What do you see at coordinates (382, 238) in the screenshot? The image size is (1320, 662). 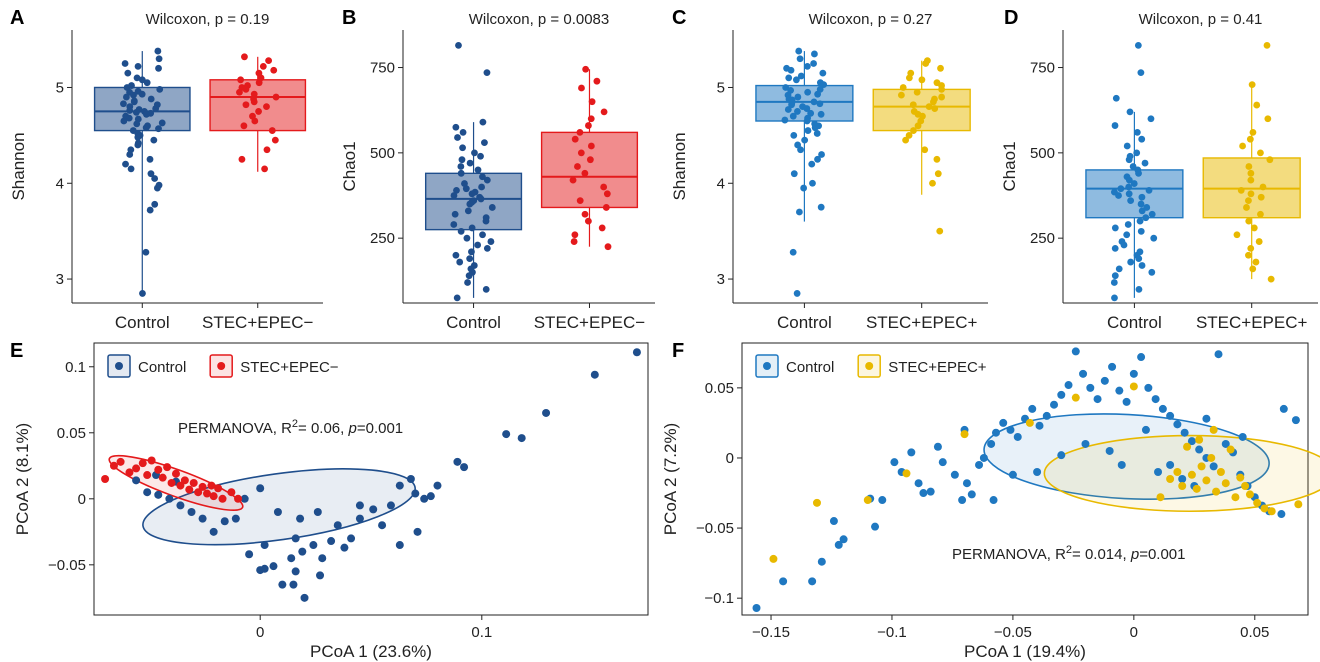 I see `y-tick-label: 250` at bounding box center [382, 238].